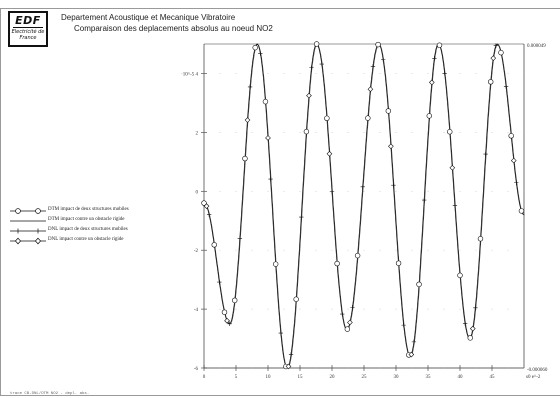 The height and width of the screenshot is (398, 560). What do you see at coordinates (197, 133) in the screenshot?
I see `y-tick-label: 2` at bounding box center [197, 133].